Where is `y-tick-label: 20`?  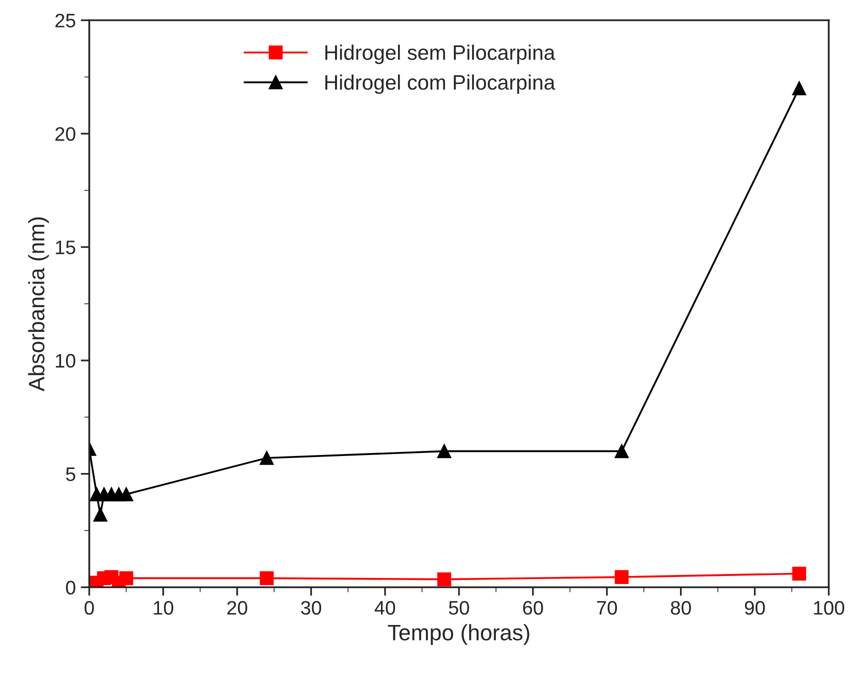
y-tick-label: 20 is located at coordinates (65, 134).